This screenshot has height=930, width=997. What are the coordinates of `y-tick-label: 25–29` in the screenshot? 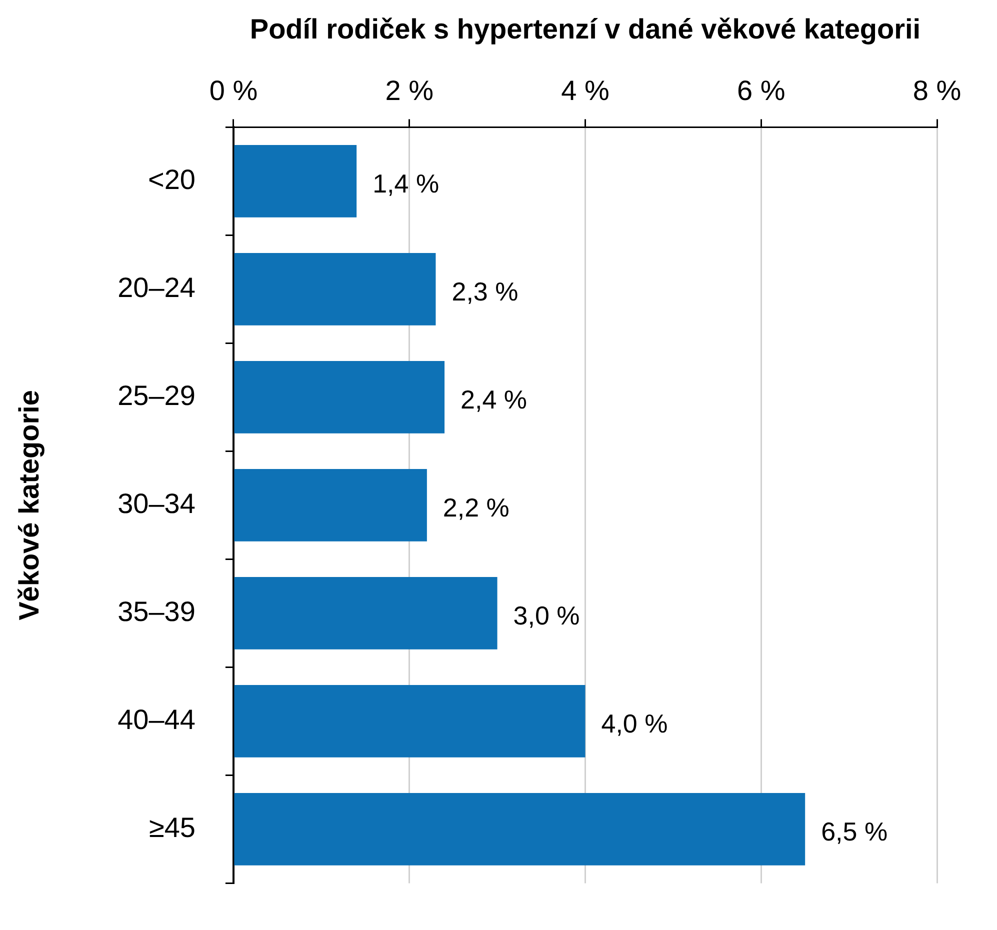 It's located at (157, 395).